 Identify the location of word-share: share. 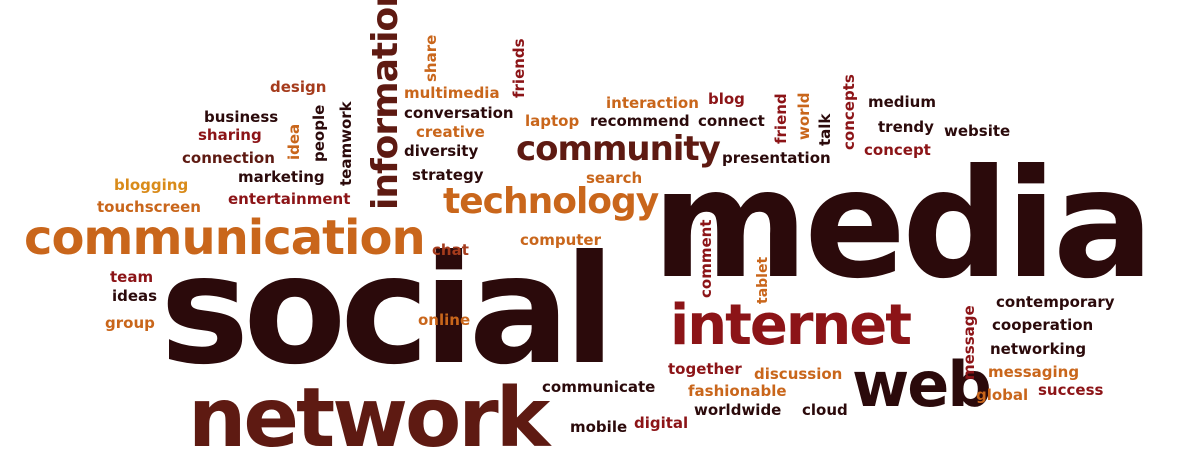
(431, 58).